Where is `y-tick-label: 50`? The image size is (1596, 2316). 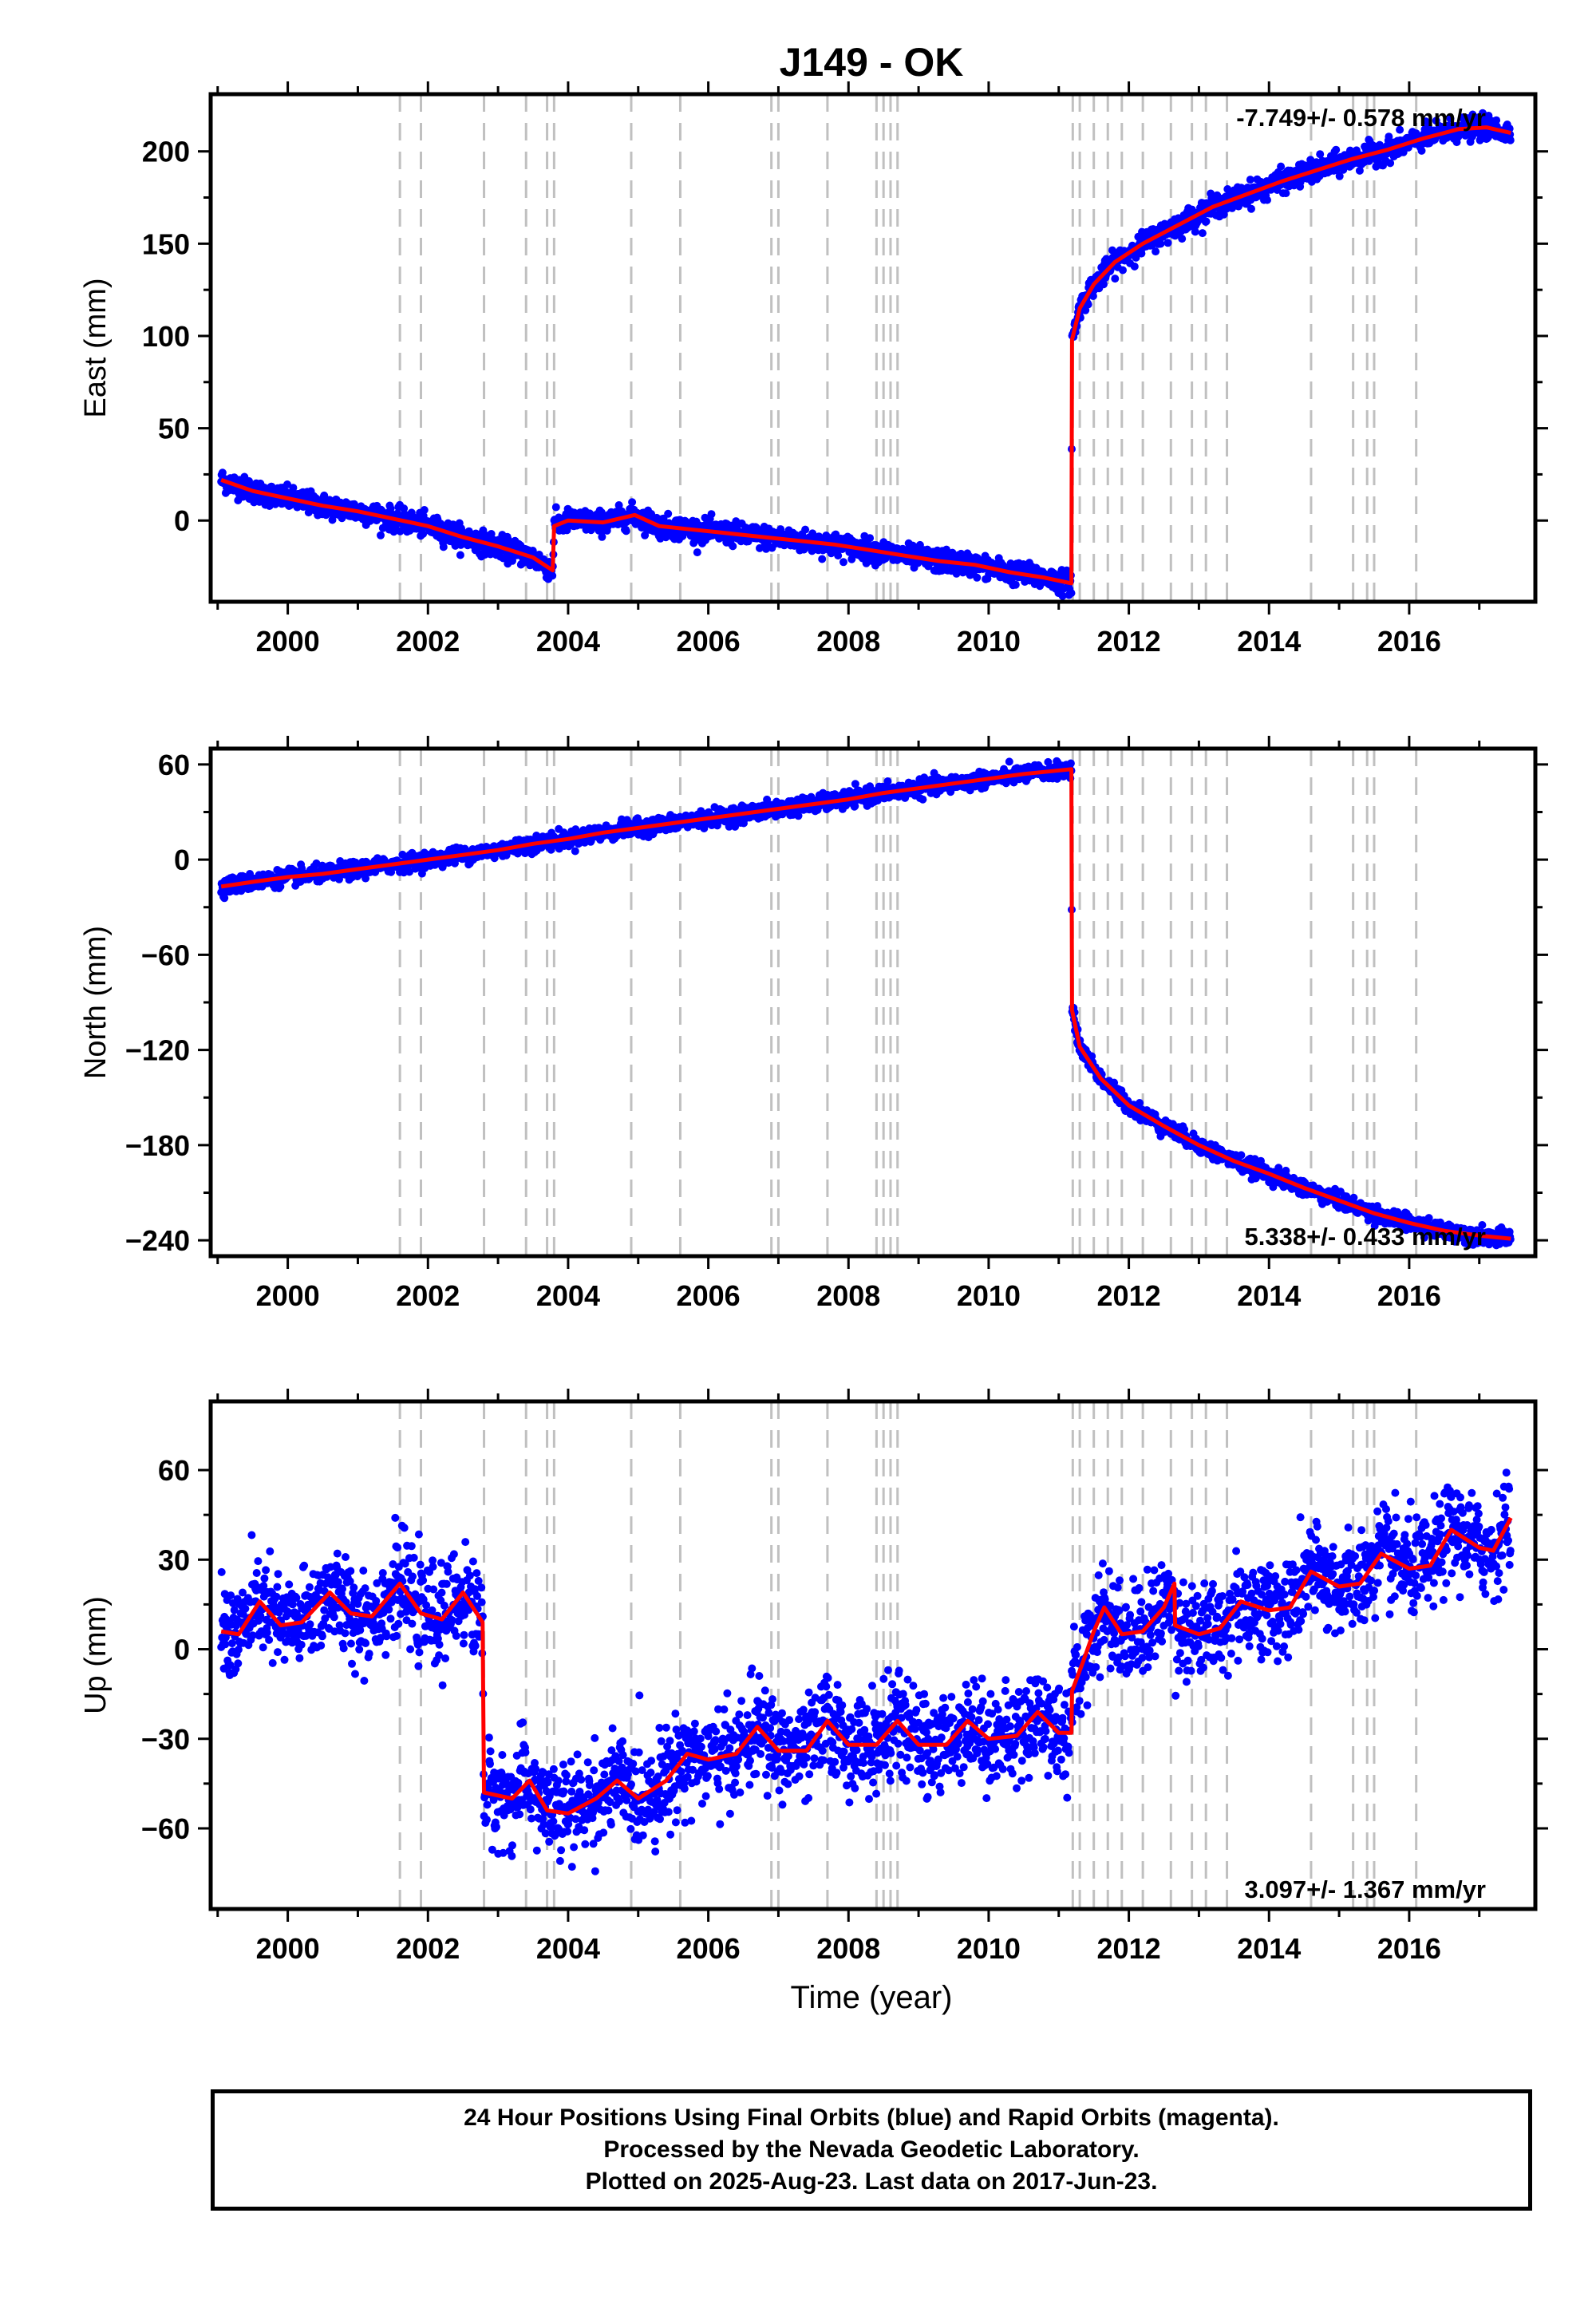 y-tick-label: 50 is located at coordinates (174, 429).